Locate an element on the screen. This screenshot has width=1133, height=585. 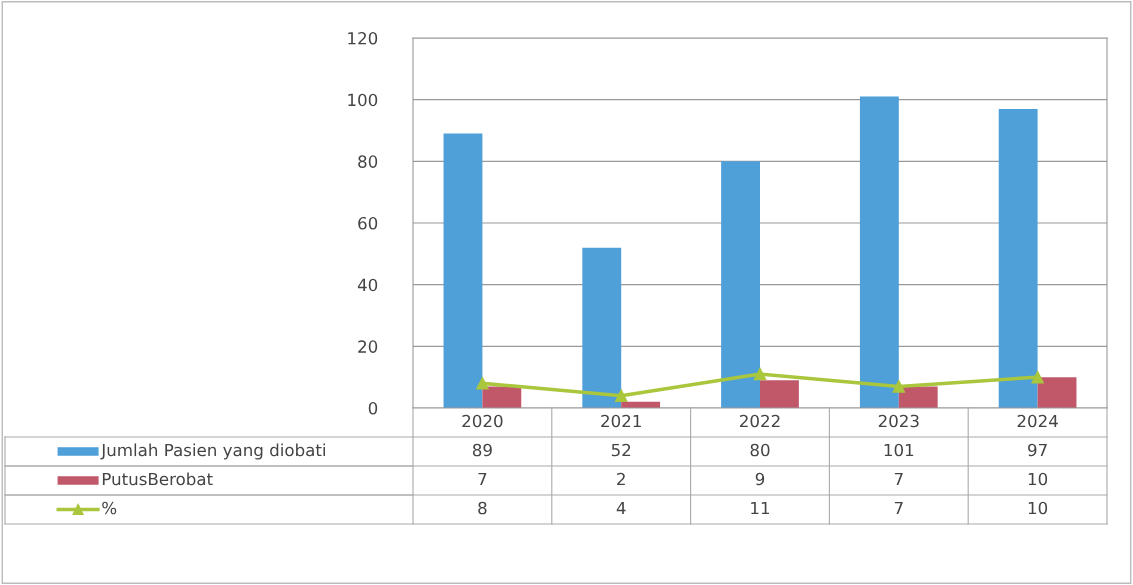
data-label: 8 is located at coordinates (482, 508).